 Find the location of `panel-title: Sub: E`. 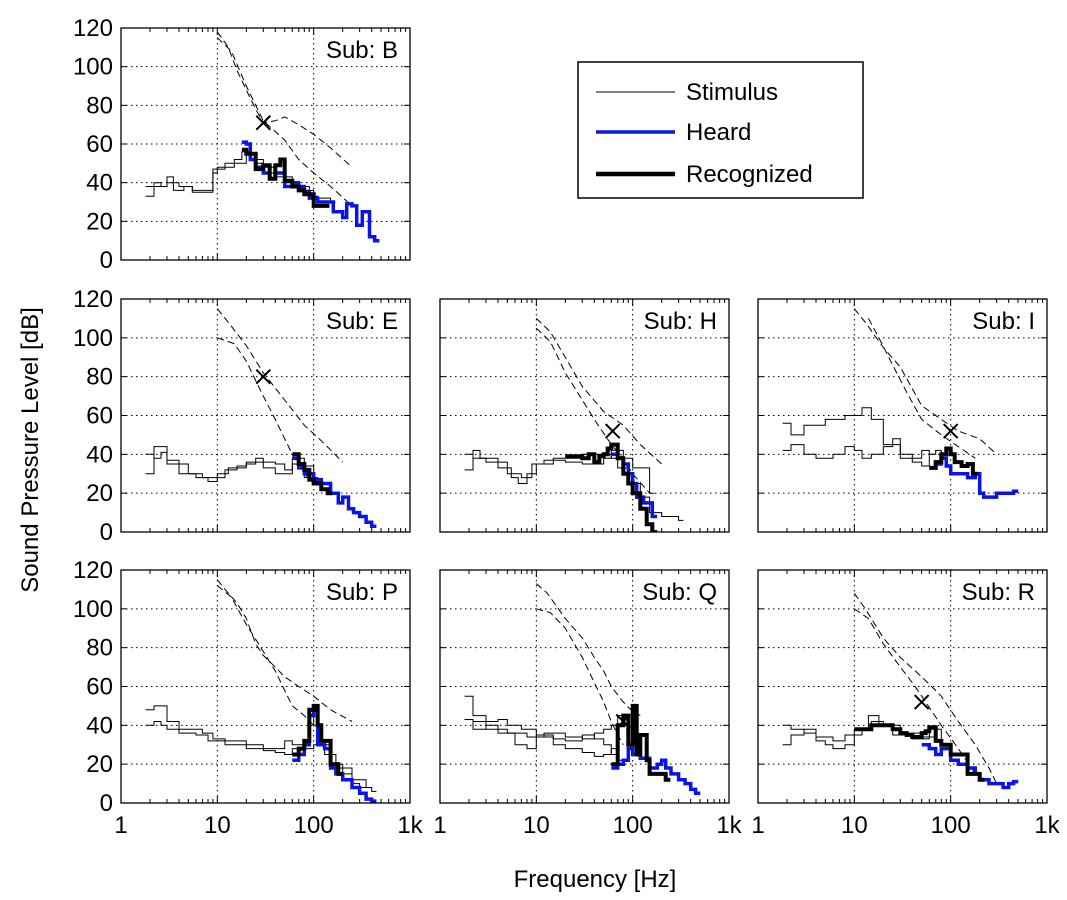

panel-title: Sub: E is located at coordinates (362, 321).